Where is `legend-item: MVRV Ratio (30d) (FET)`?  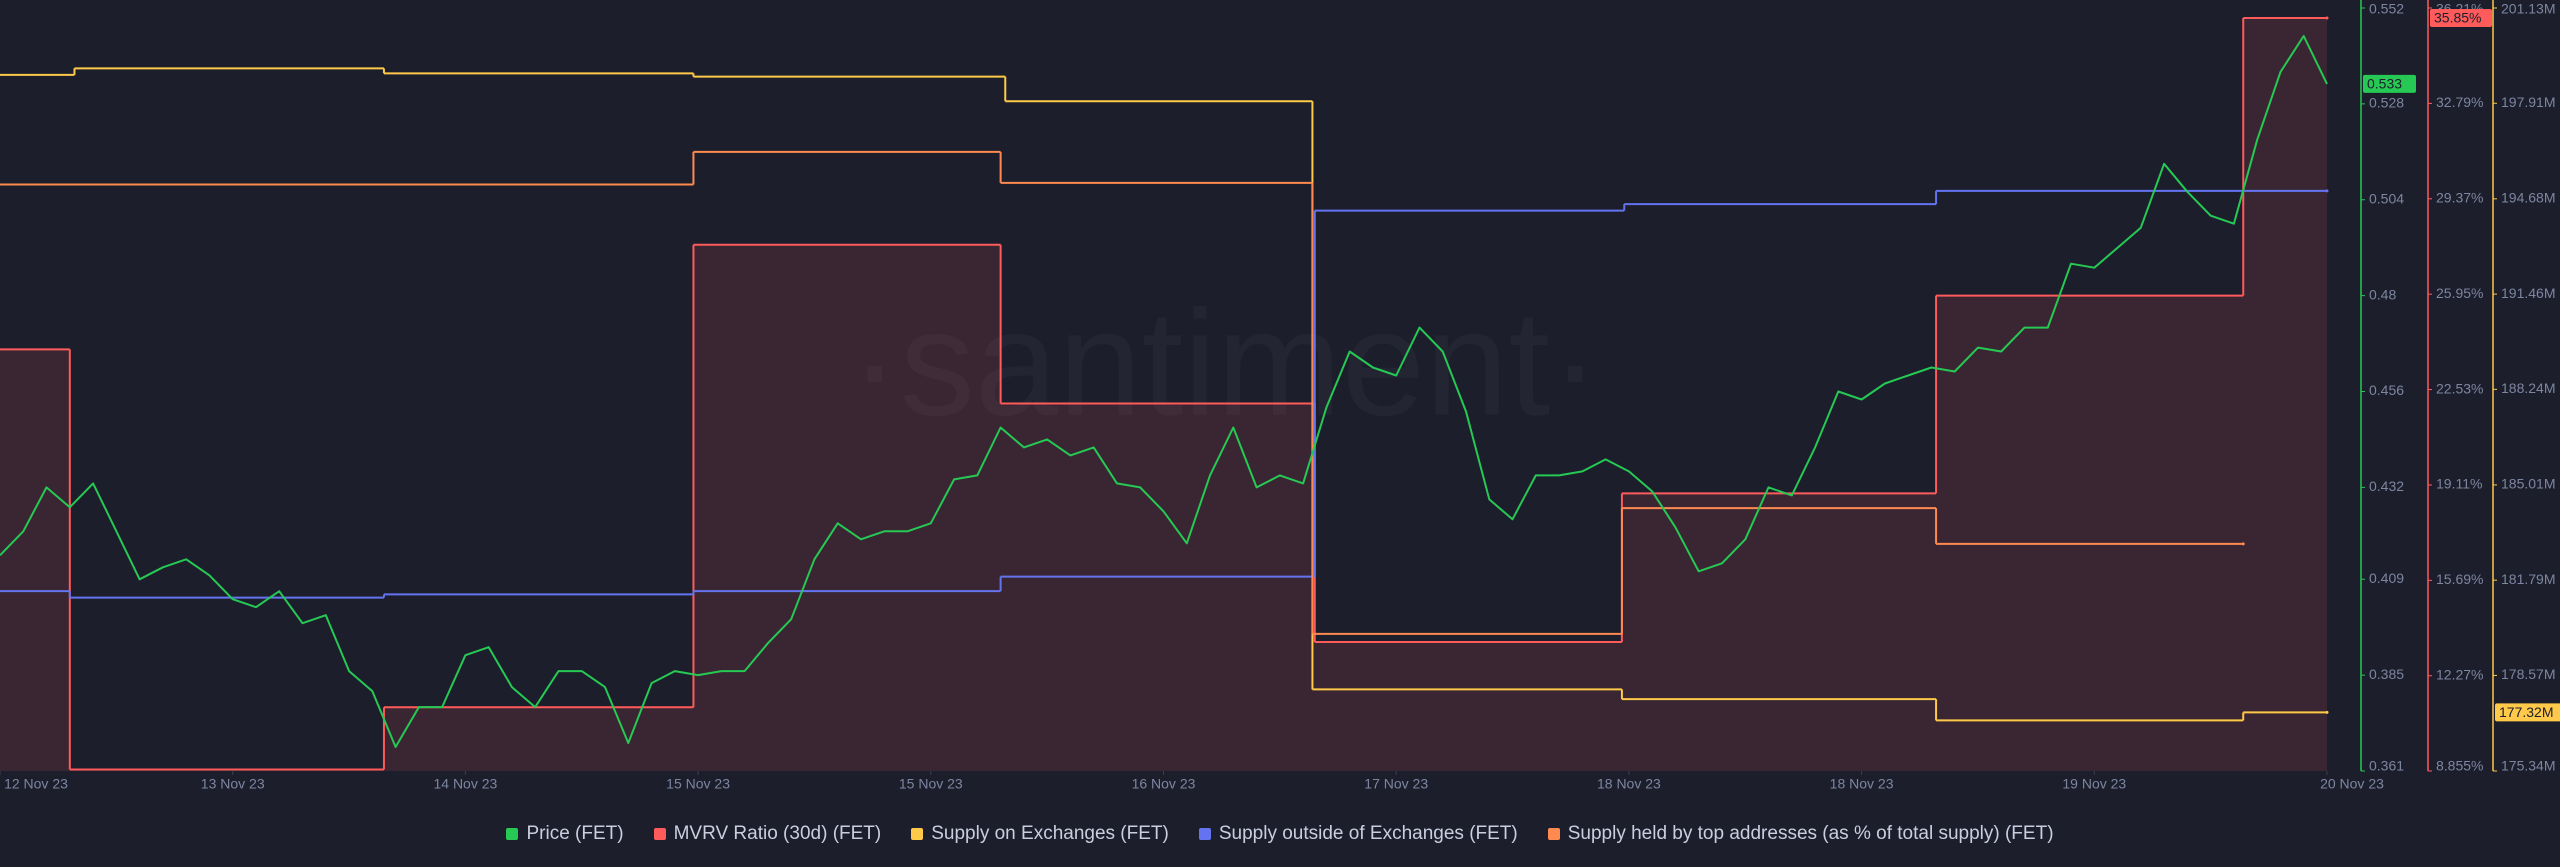 legend-item: MVRV Ratio (30d) (FET) is located at coordinates (767, 834).